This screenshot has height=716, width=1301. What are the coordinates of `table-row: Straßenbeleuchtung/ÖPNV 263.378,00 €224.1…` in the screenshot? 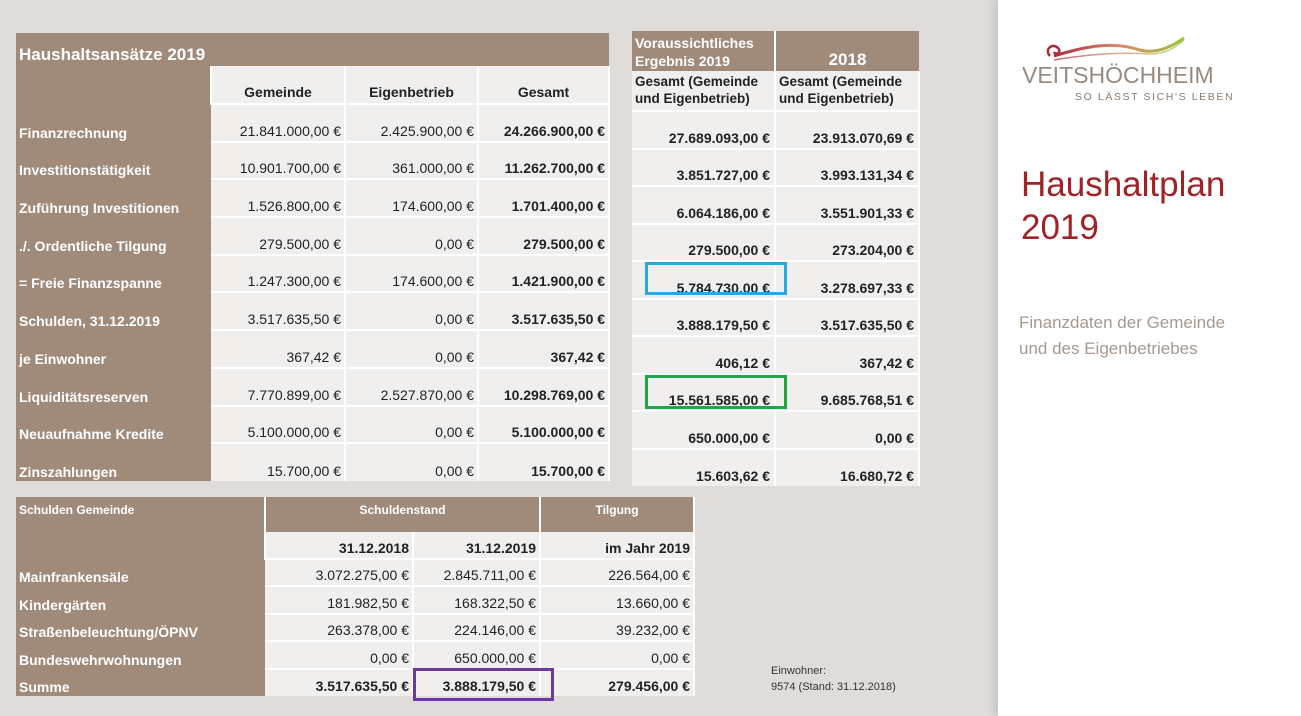 It's located at (356, 627).